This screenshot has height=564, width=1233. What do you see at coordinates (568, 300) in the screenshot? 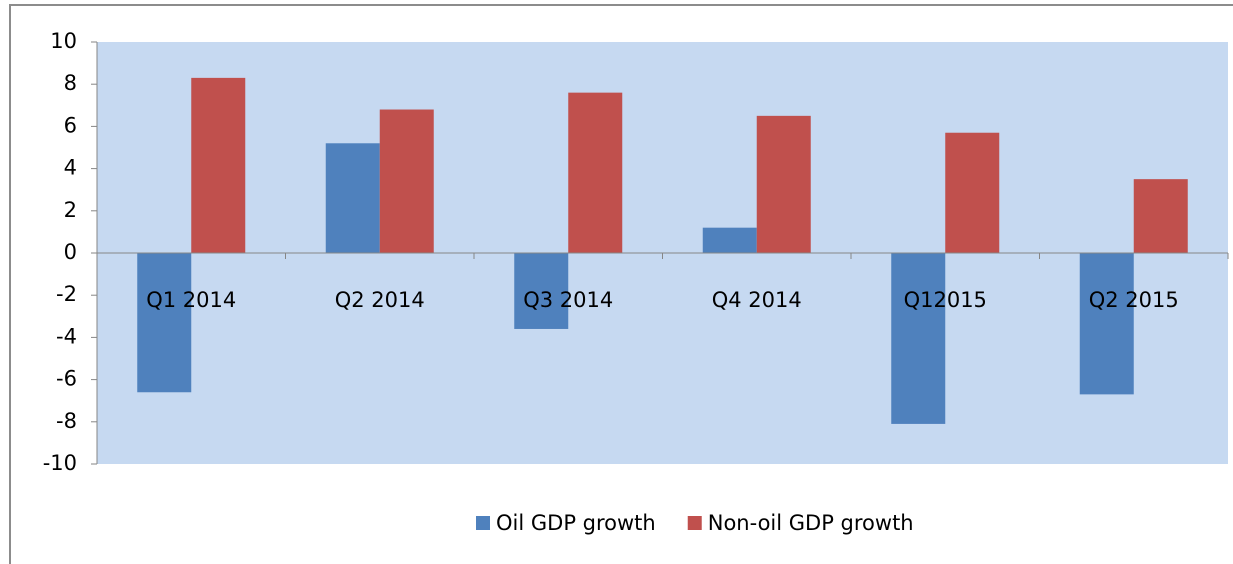
I see `x-tick-label: Q3 2014` at bounding box center [568, 300].